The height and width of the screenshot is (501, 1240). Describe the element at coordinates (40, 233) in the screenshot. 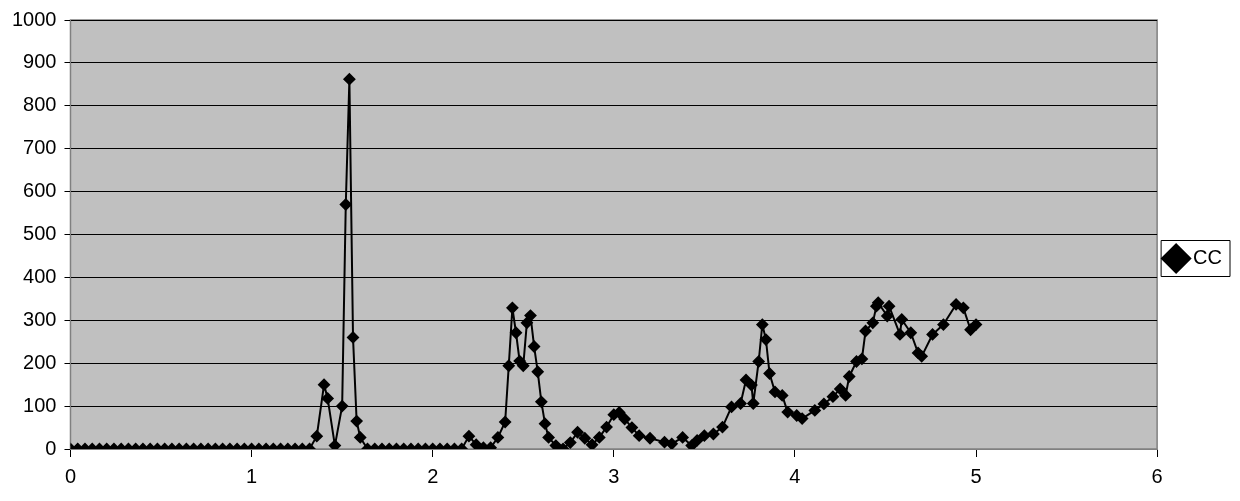

I see `y-tick-label: 500` at that location.